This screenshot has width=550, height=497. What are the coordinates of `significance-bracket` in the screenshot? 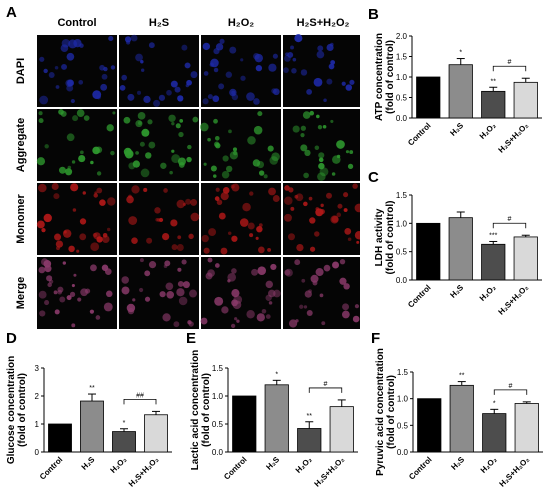 It's located at (510, 392).